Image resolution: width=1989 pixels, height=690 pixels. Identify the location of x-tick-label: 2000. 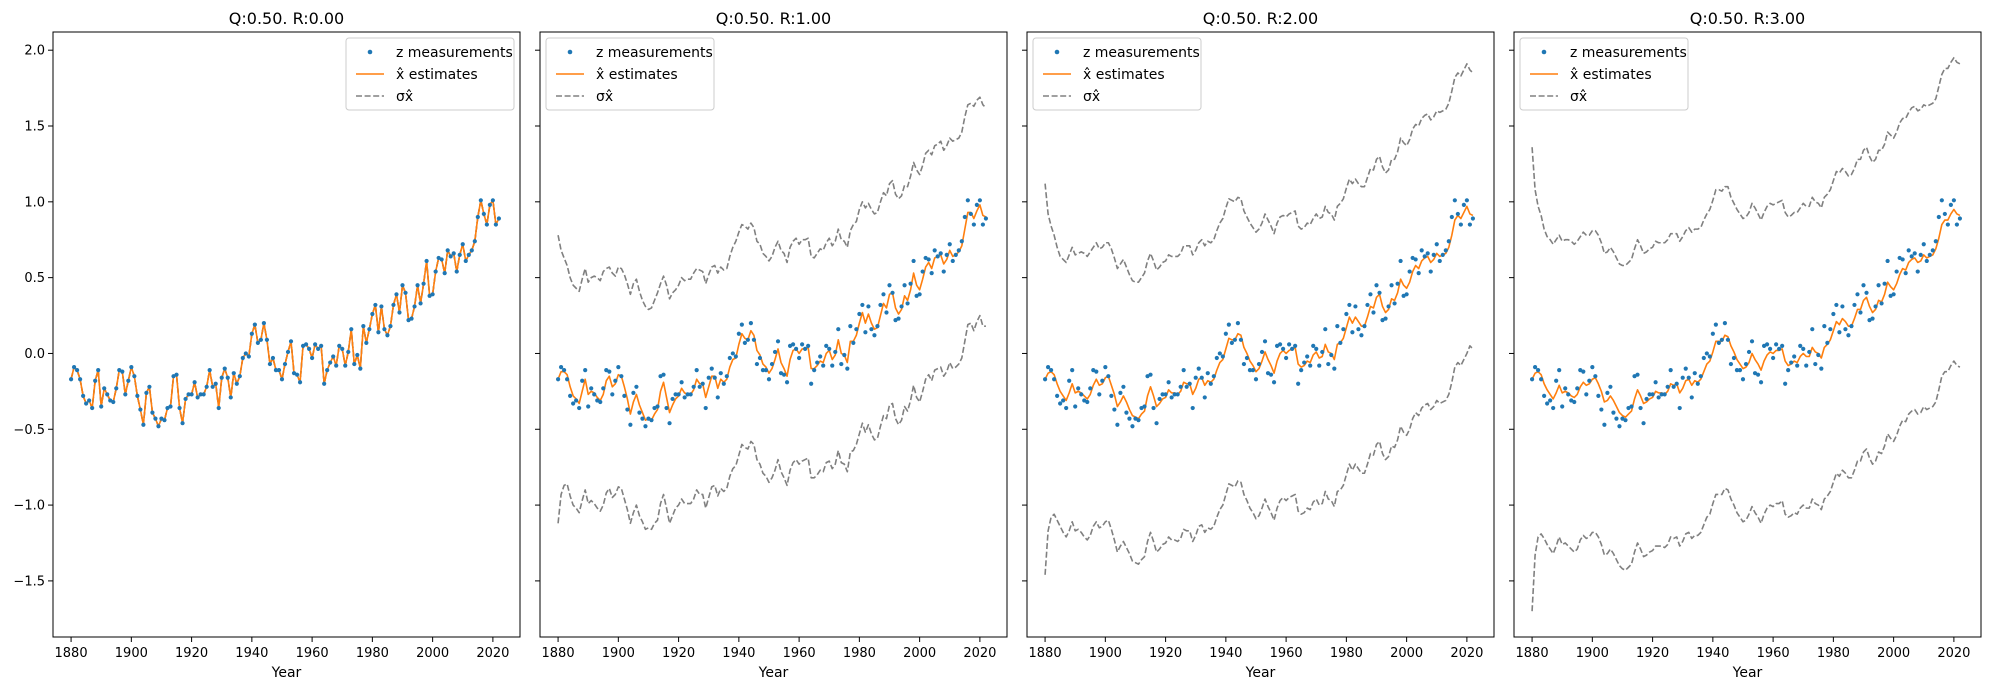
(919, 653).